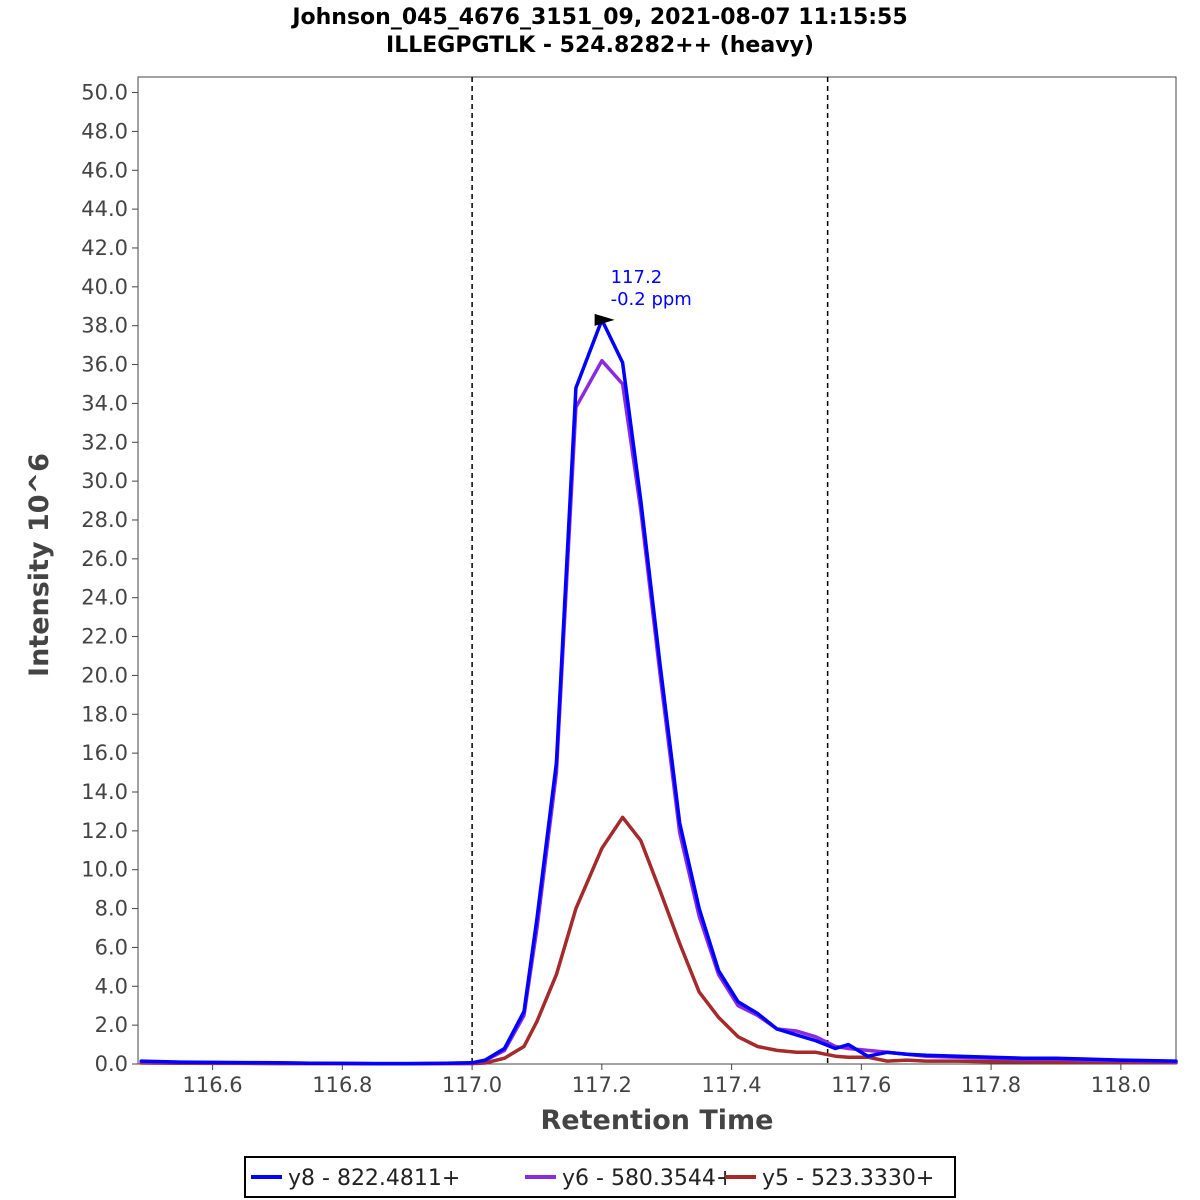  I want to click on y-tick-label: 2.0, so click(111, 1025).